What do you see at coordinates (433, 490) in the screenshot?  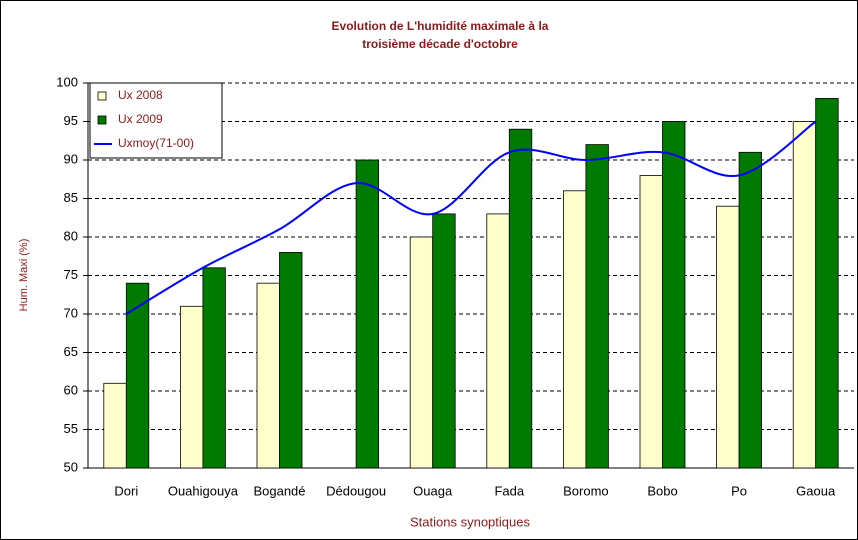 I see `x-tick-label: Ouaga` at bounding box center [433, 490].